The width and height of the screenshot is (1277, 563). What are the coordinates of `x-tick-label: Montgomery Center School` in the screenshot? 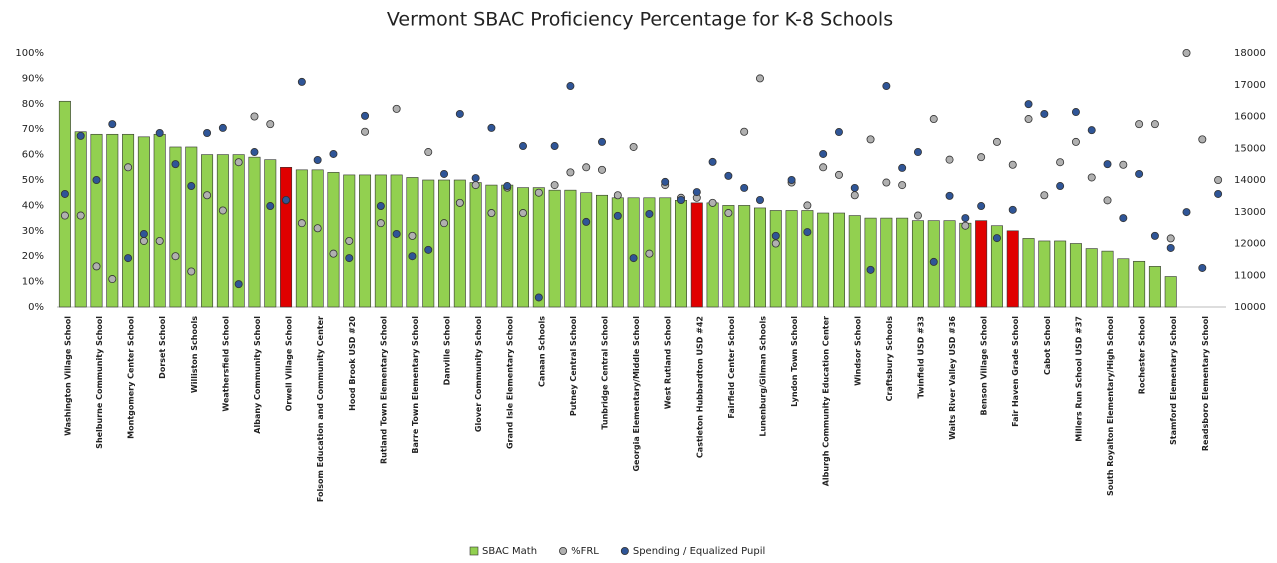 It's located at (131, 377).